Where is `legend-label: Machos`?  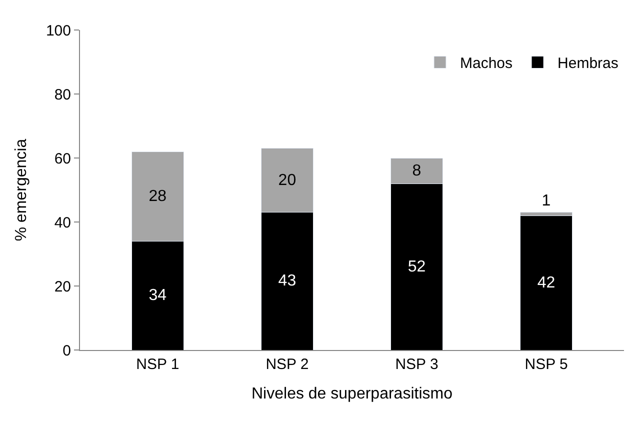 legend-label: Machos is located at coordinates (486, 63).